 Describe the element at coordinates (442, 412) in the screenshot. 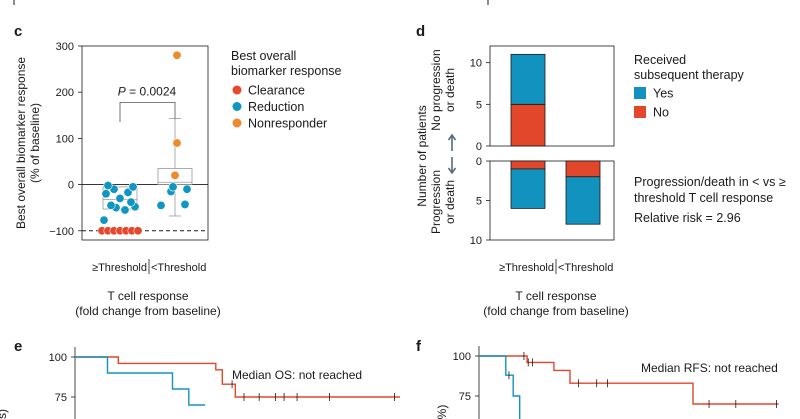

I see `y-axis-title-fragment: (%)` at that location.